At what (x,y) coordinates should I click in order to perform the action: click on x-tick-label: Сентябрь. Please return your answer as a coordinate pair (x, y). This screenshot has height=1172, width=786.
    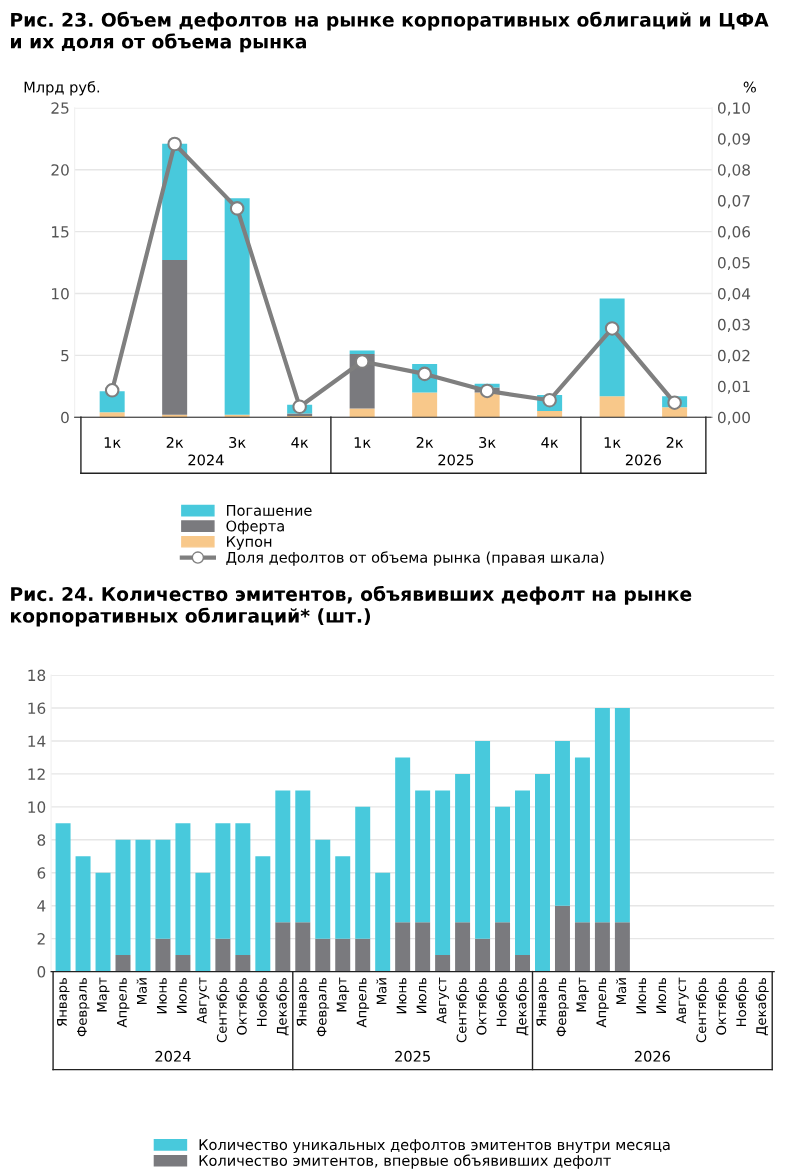
    Looking at the image, I should click on (702, 1010).